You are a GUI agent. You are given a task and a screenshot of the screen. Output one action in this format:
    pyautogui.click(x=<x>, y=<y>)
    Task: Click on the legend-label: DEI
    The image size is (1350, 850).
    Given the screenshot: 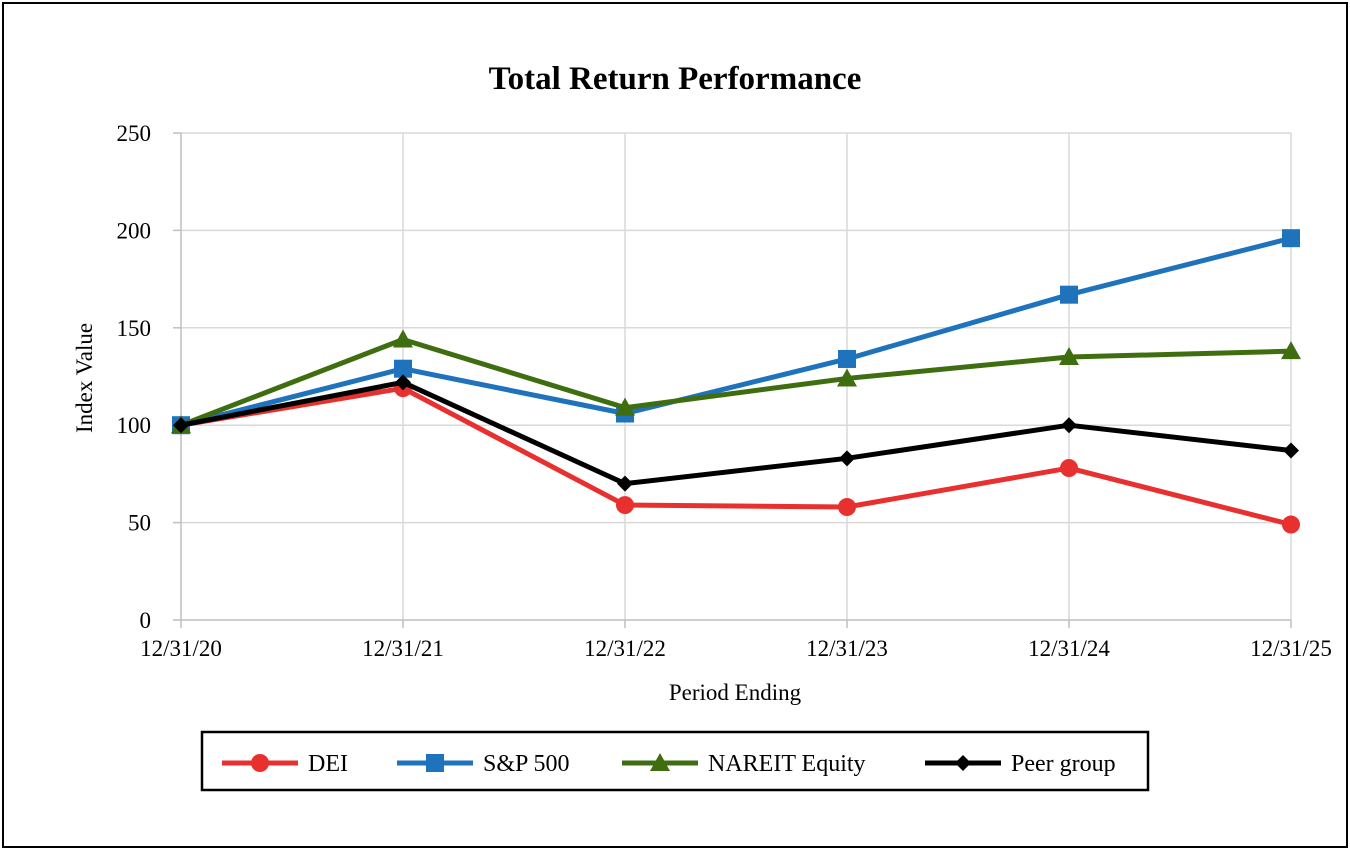 What is the action you would take?
    pyautogui.click(x=328, y=764)
    